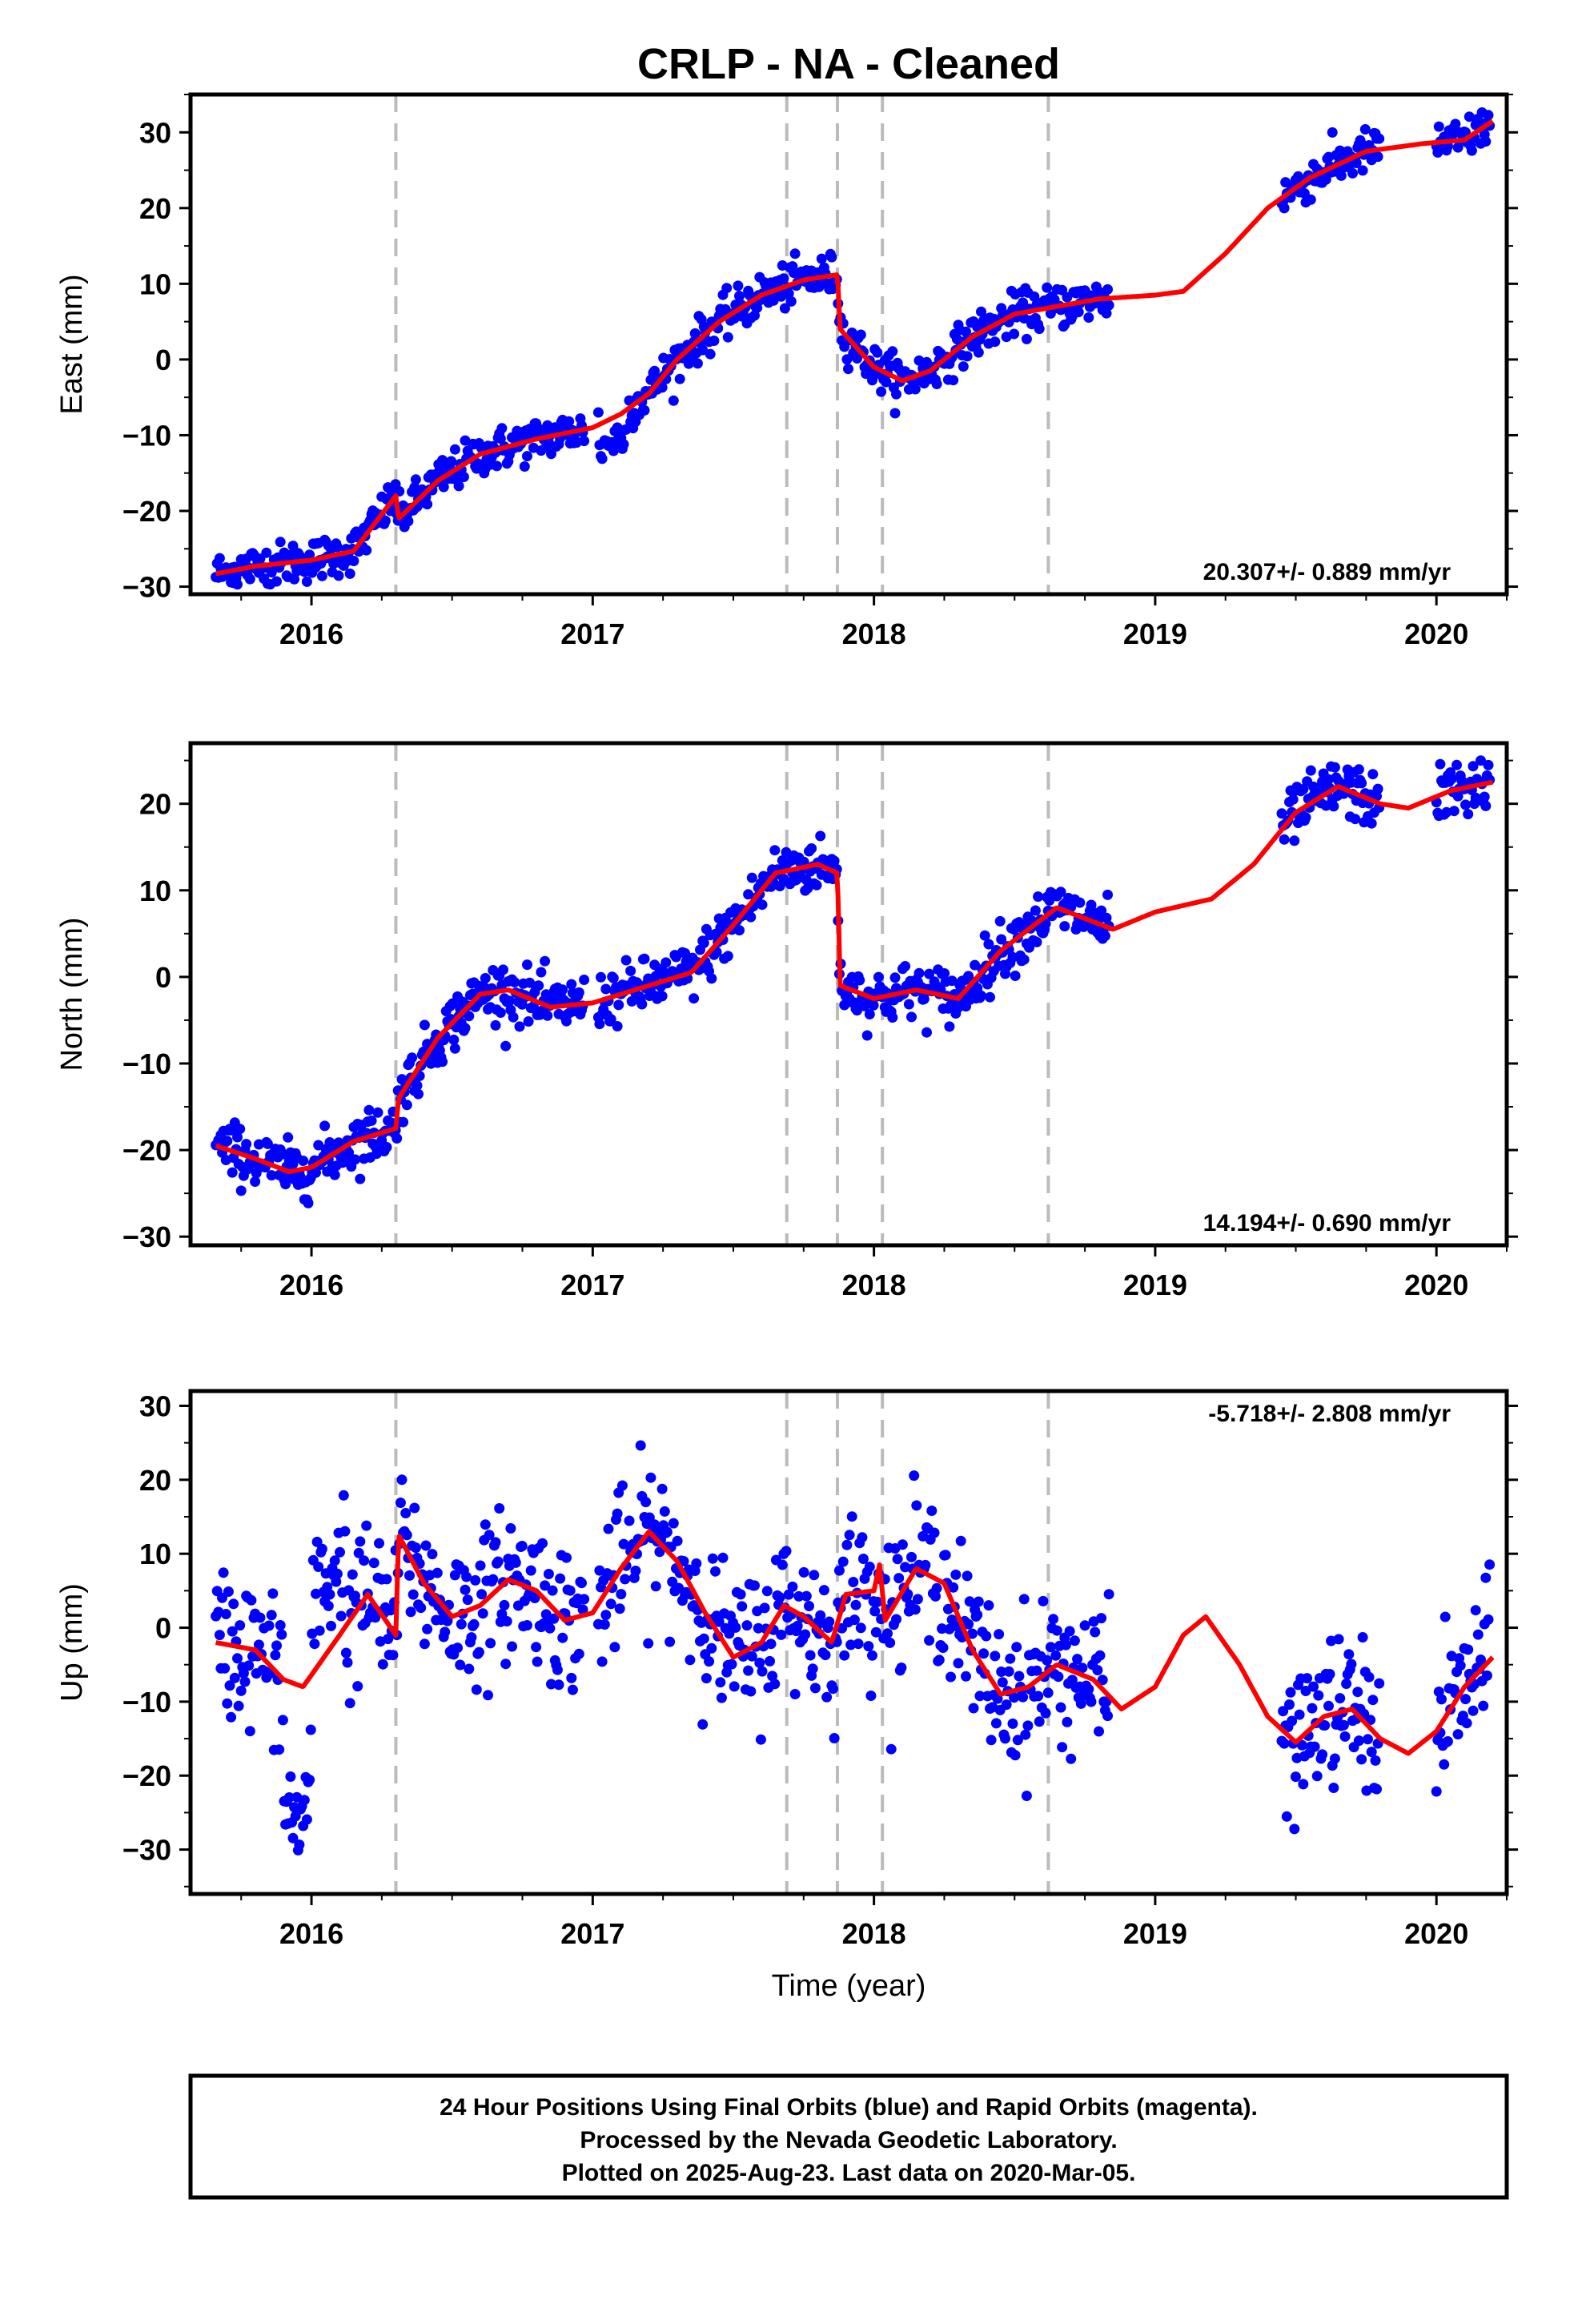  Describe the element at coordinates (146, 1150) in the screenshot. I see `y-tick-label: −20` at that location.